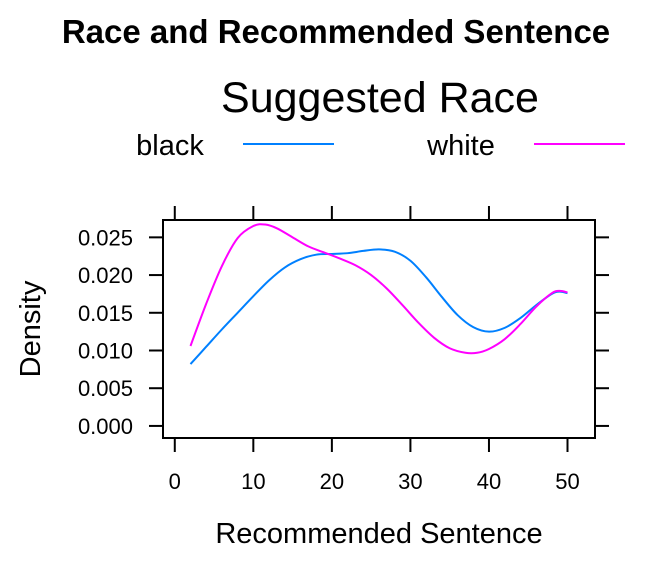 This screenshot has width=672, height=576. I want to click on x-axis: 0 10 20 30 40 50, so click(374, 466).